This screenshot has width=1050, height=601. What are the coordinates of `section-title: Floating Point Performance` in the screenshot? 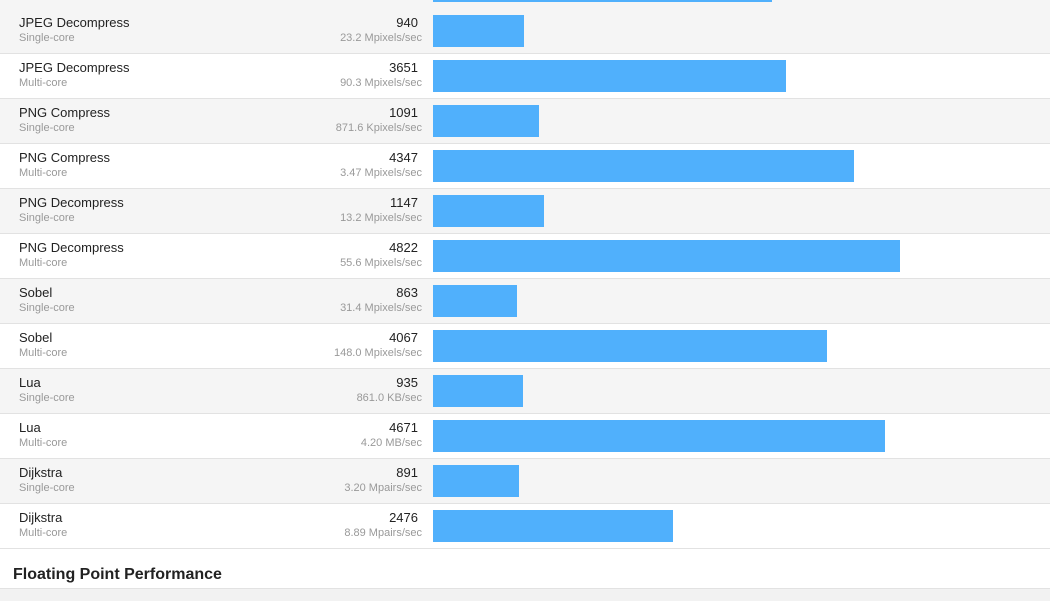 It's located at (117, 574).